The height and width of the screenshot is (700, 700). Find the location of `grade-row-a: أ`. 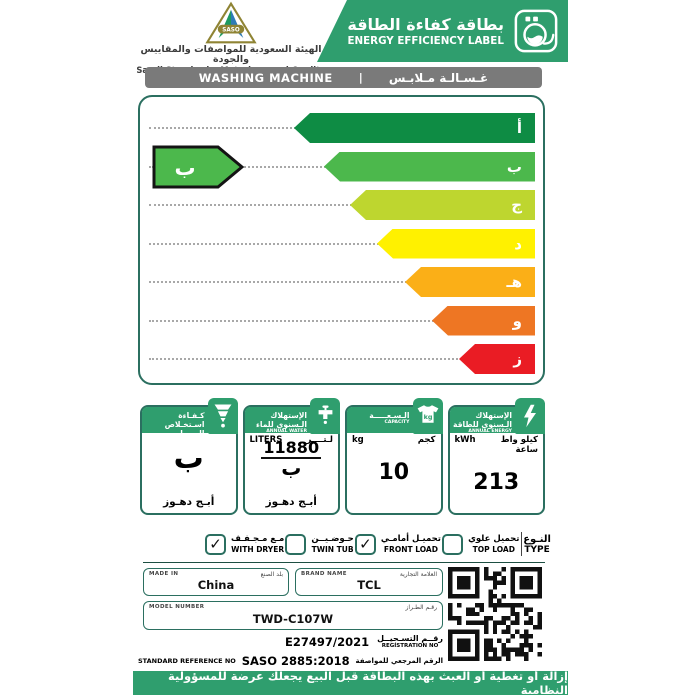

grade-row-a: أ is located at coordinates (339, 128).